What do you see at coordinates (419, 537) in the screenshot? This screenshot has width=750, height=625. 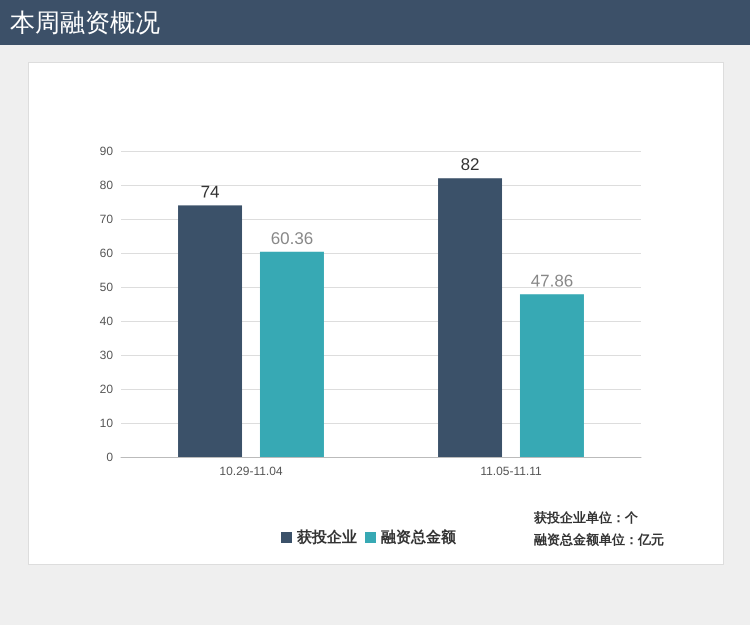 I see `legend-label: 融资总金额` at bounding box center [419, 537].